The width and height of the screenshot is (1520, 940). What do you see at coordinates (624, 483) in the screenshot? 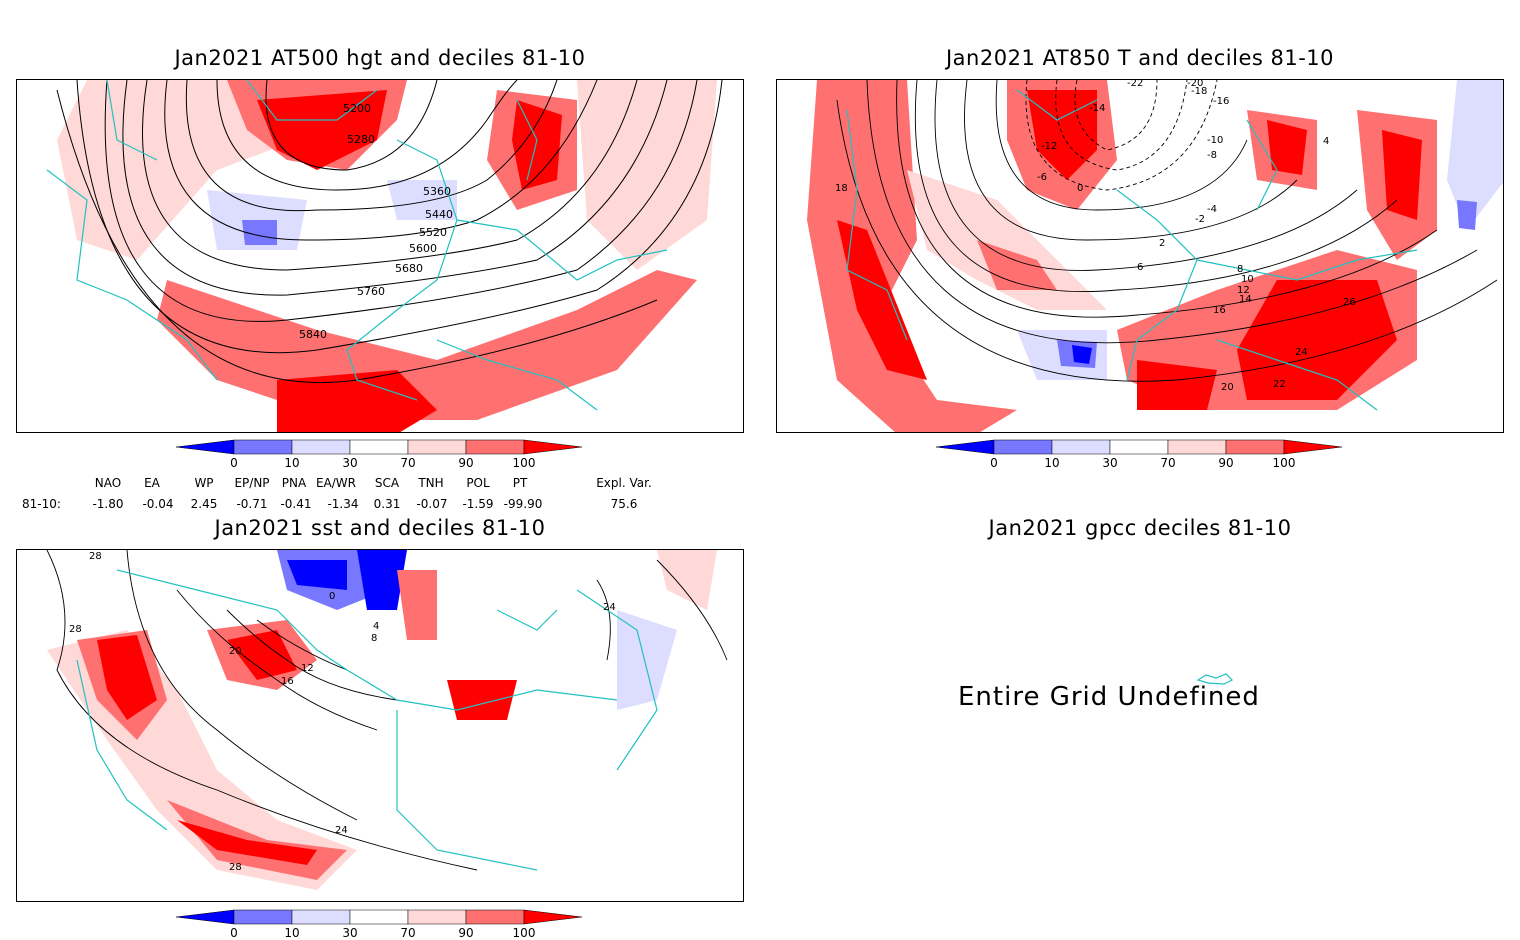
I see `index-header: Expl. Var.` at bounding box center [624, 483].